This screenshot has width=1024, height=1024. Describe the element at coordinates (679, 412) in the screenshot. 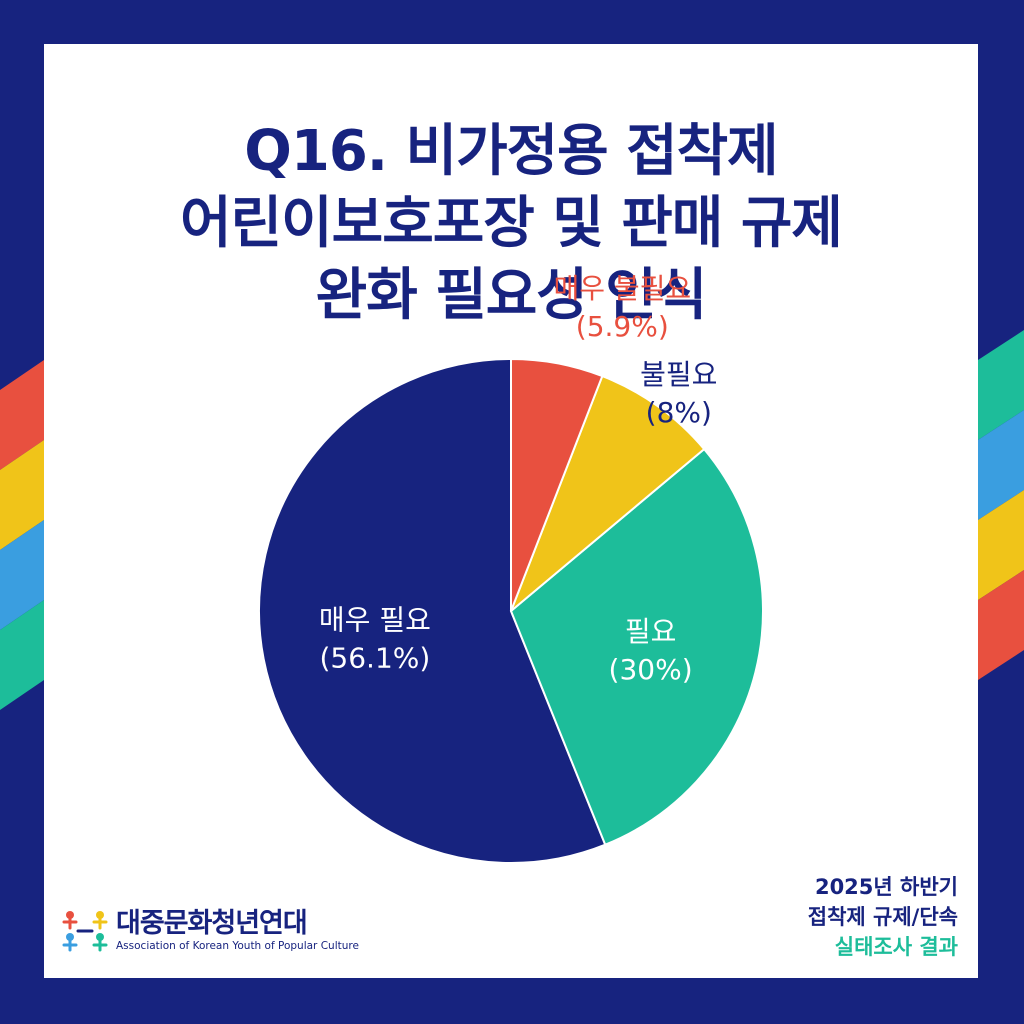

I see `slice-value-label: (8%)` at that location.